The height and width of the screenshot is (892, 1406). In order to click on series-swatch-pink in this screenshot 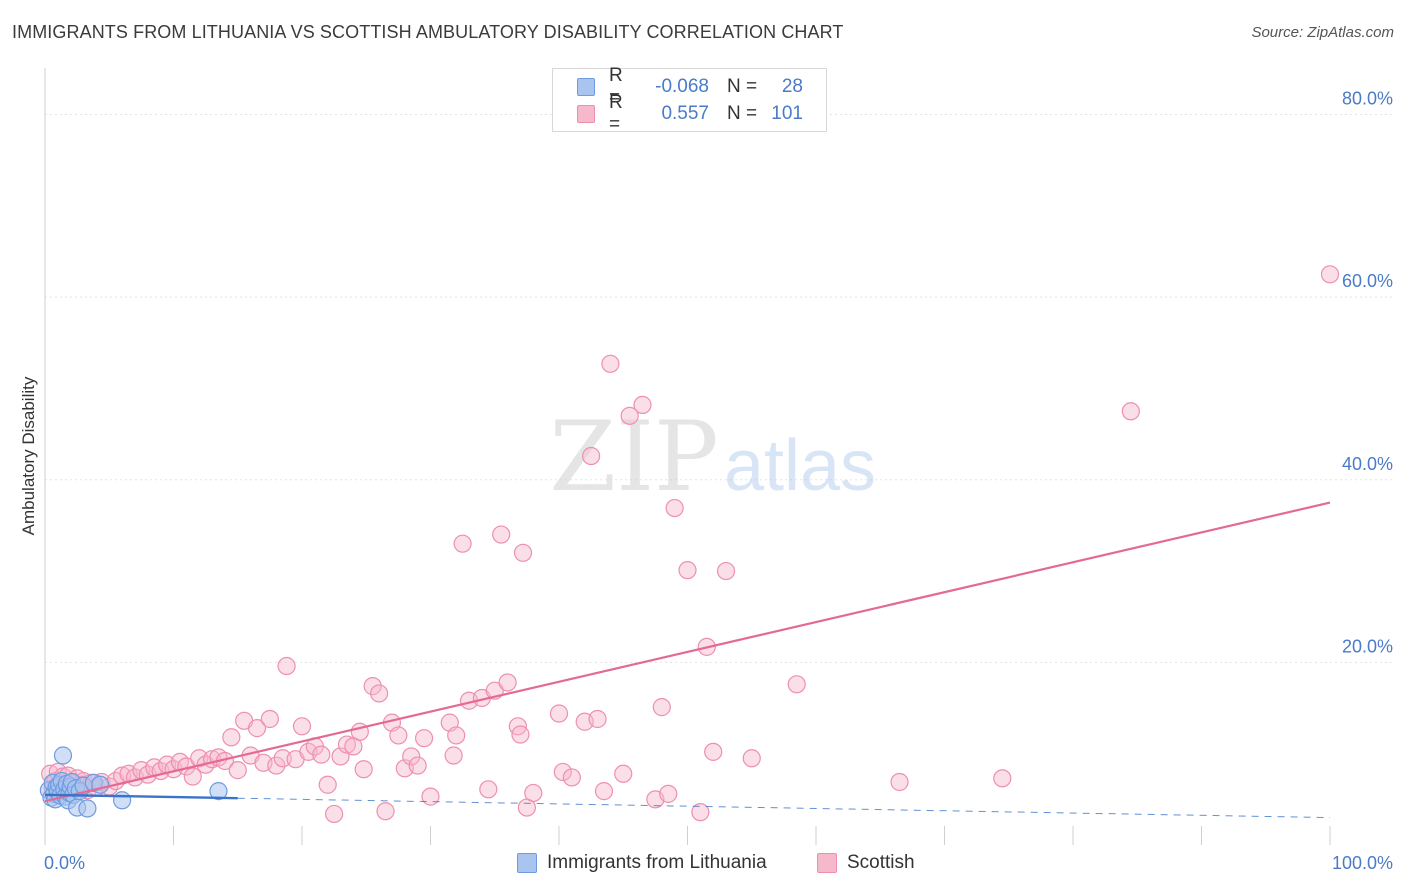, I will do `click(827, 863)`.